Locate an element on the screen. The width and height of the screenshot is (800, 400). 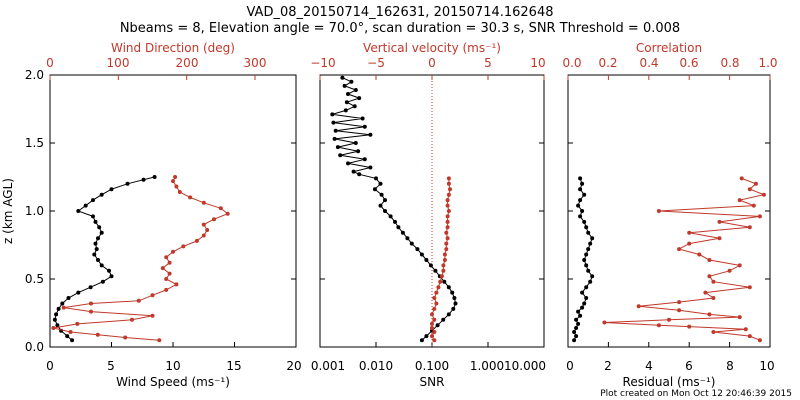
top-tick-label: 0.4 is located at coordinates (648, 63).